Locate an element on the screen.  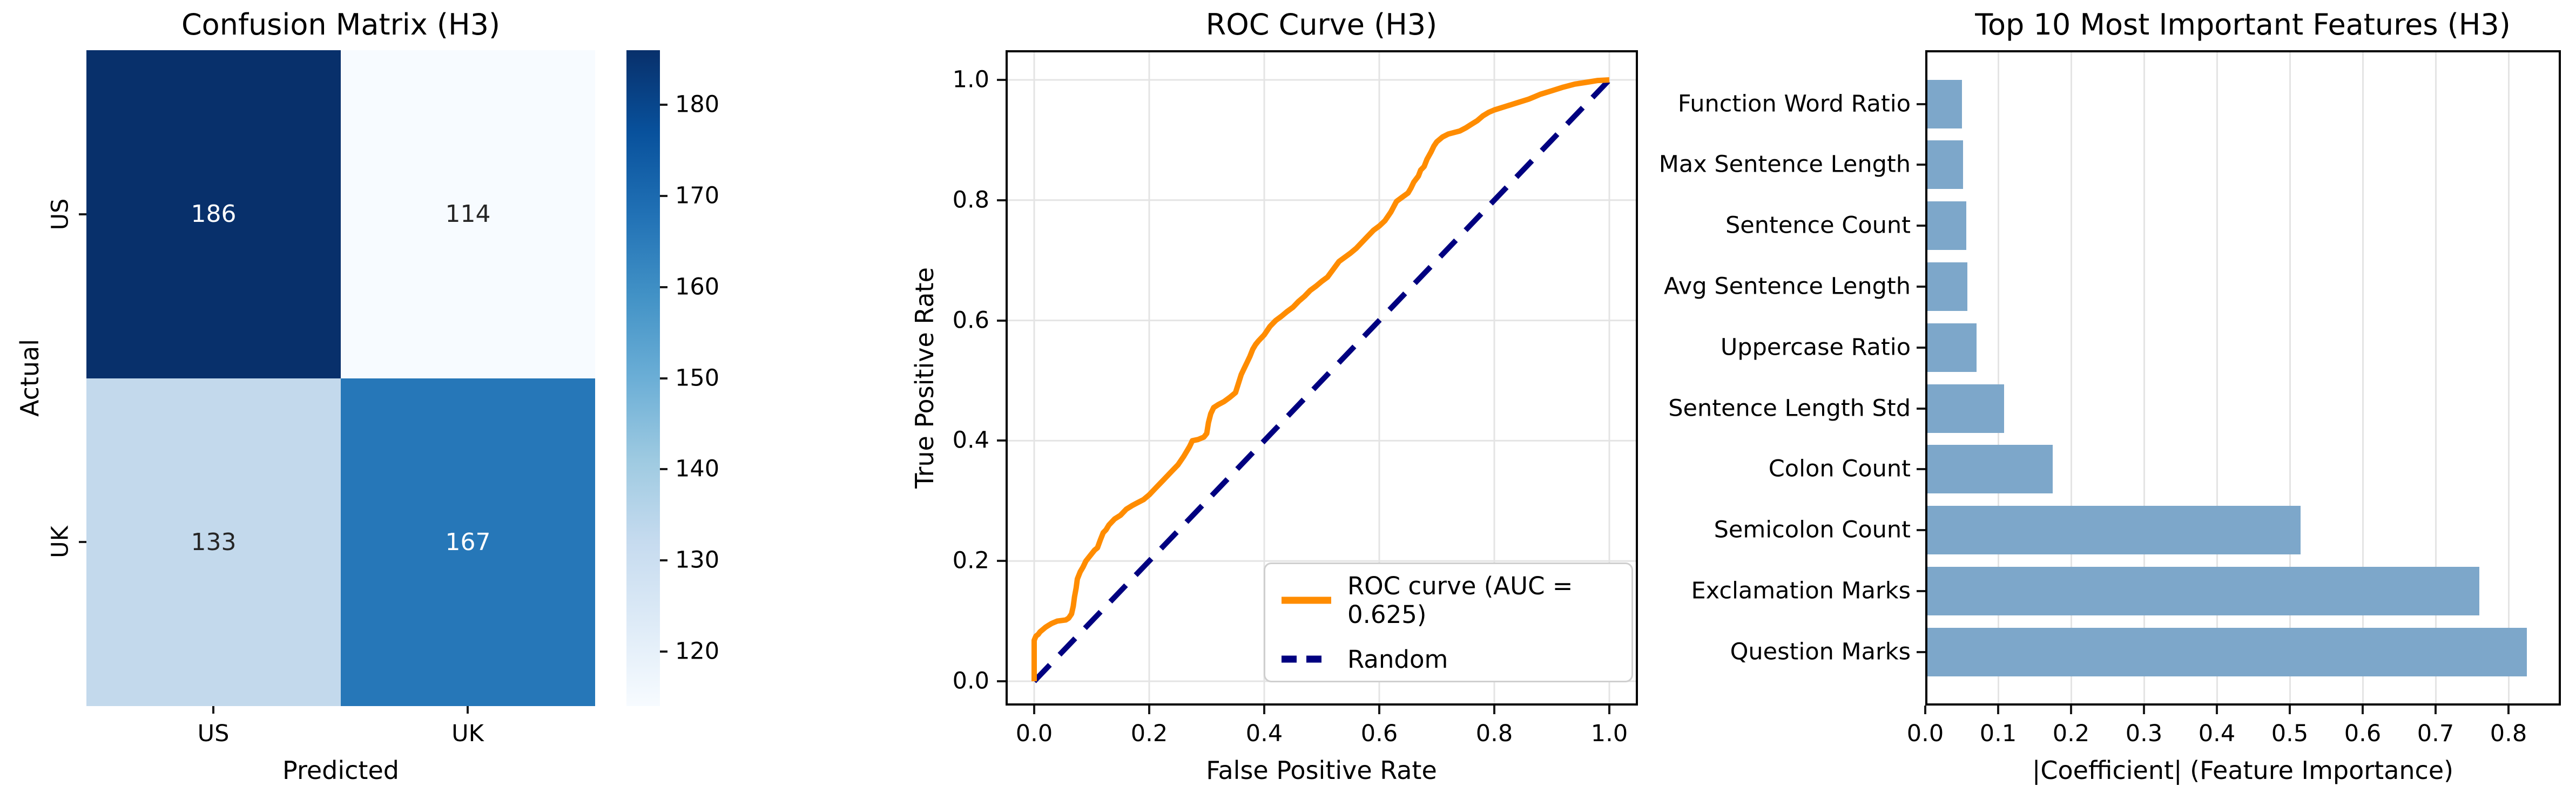
roc-title: ROC Curve (H3) is located at coordinates (1321, 25).